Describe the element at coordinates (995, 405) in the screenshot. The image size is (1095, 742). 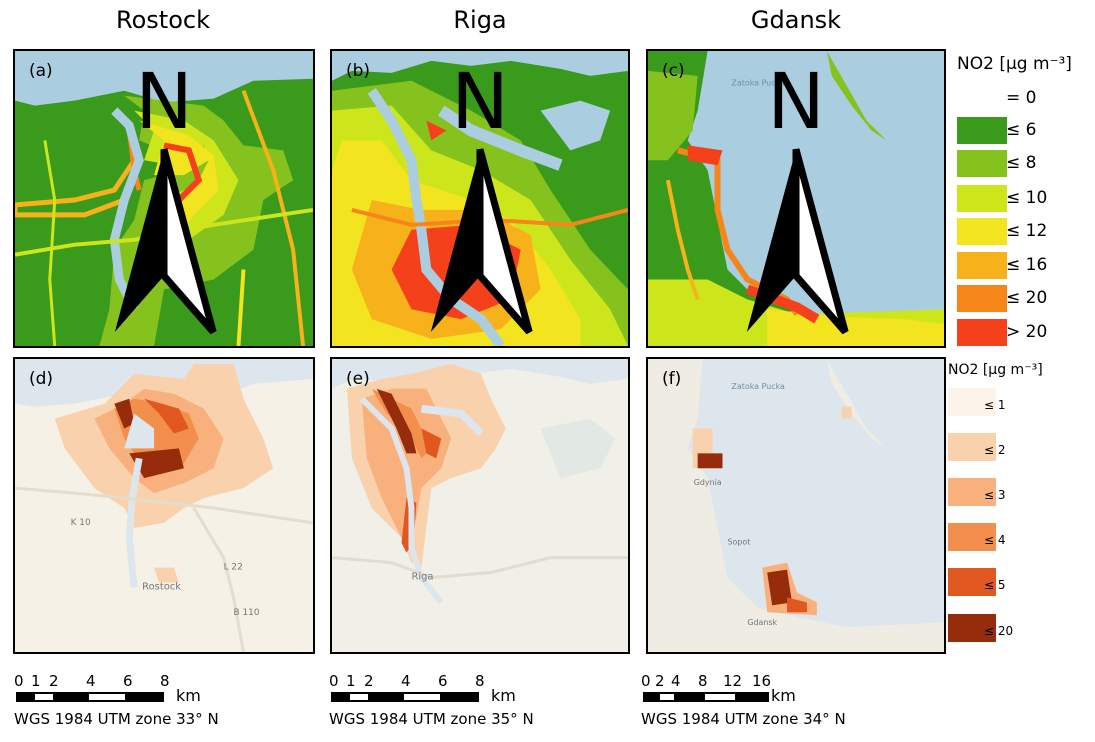
I see `legend-bottom-label: ≤ 1` at that location.